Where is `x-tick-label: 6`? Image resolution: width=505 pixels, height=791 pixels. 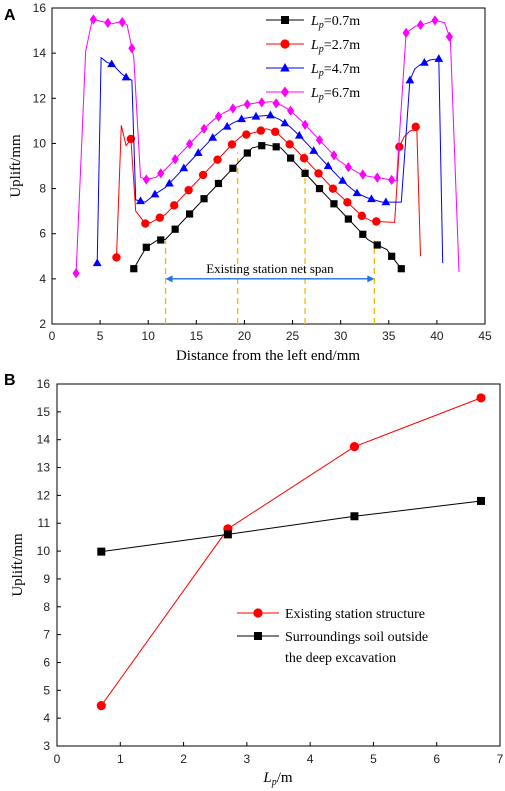
x-tick-label: 6 is located at coordinates (436, 759).